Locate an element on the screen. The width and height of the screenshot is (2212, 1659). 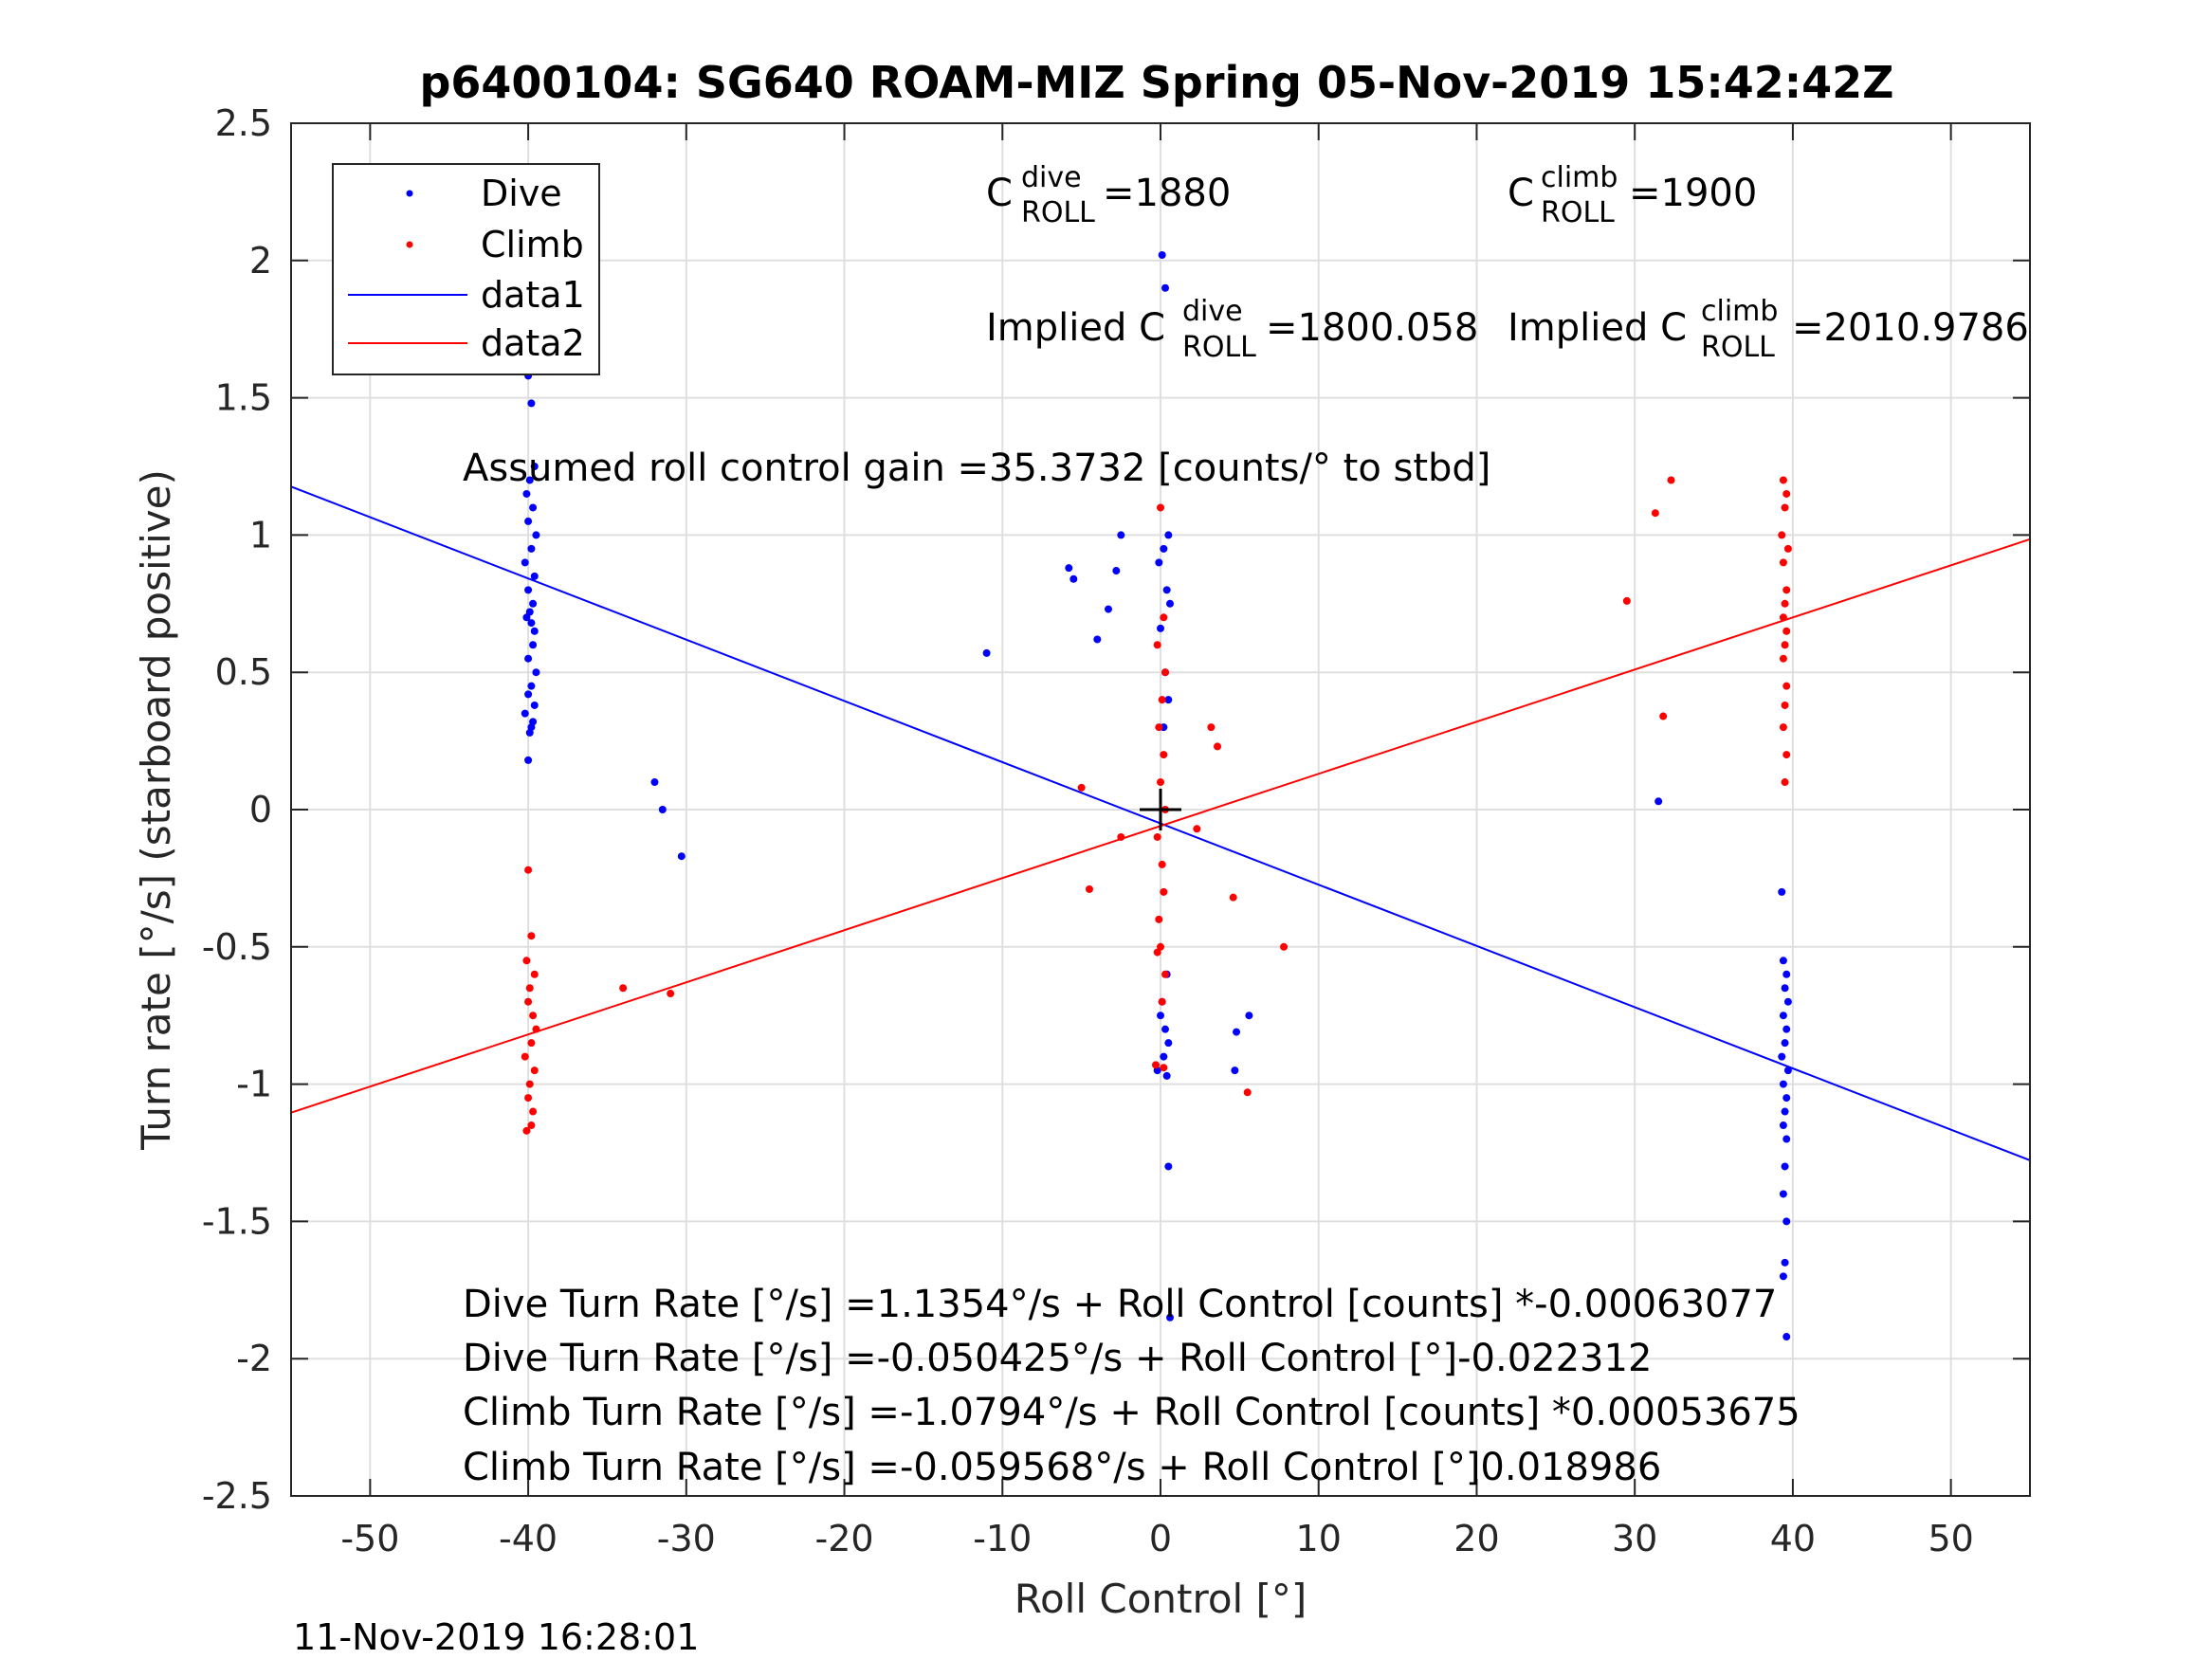
y-tick-label: -1 is located at coordinates (254, 1084).